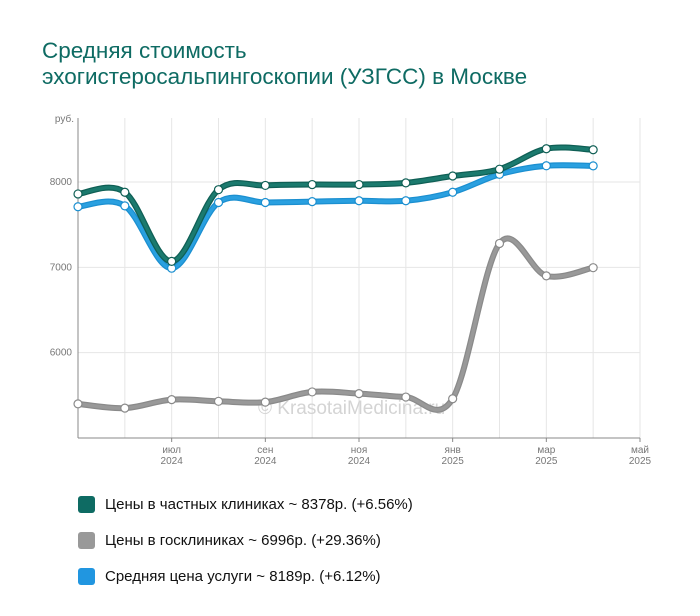 The image size is (700, 616). Describe the element at coordinates (61, 353) in the screenshot. I see `y-tick-label: 6000` at that location.